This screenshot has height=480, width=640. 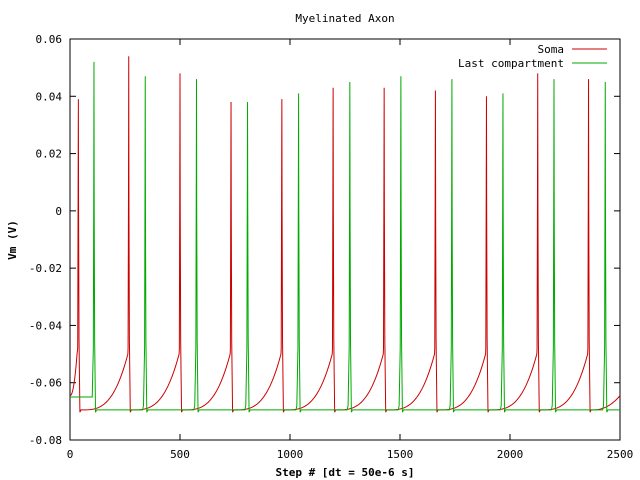 What do you see at coordinates (511, 63) in the screenshot?
I see `legend-label: Last compartment` at bounding box center [511, 63].